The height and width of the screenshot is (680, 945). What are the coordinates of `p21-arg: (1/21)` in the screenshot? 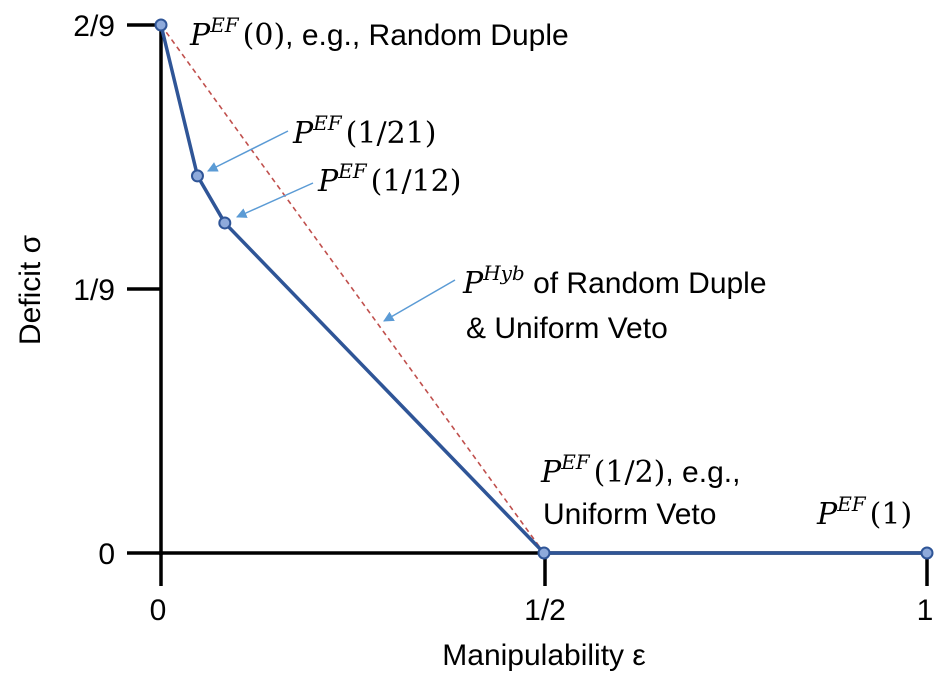 It's located at (391, 133).